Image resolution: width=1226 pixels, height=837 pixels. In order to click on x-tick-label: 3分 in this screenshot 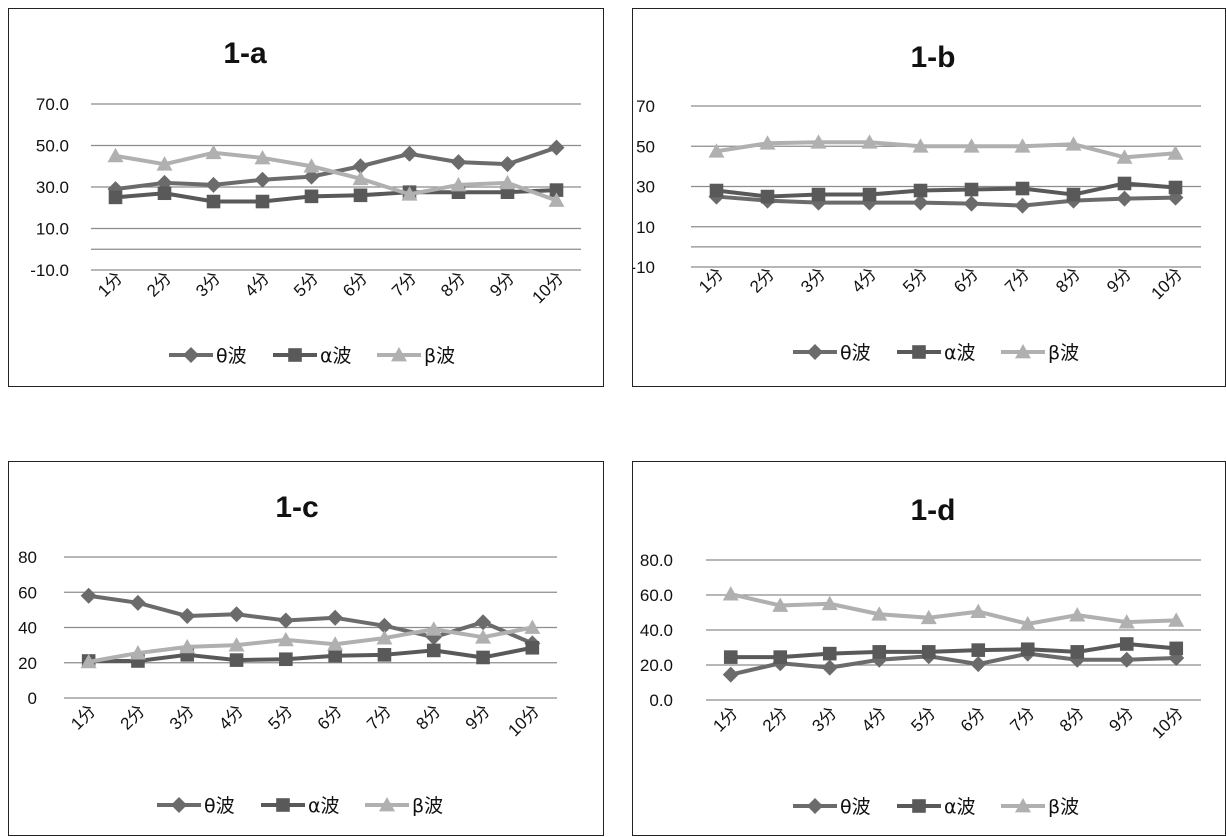, I will do `click(182, 717)`.